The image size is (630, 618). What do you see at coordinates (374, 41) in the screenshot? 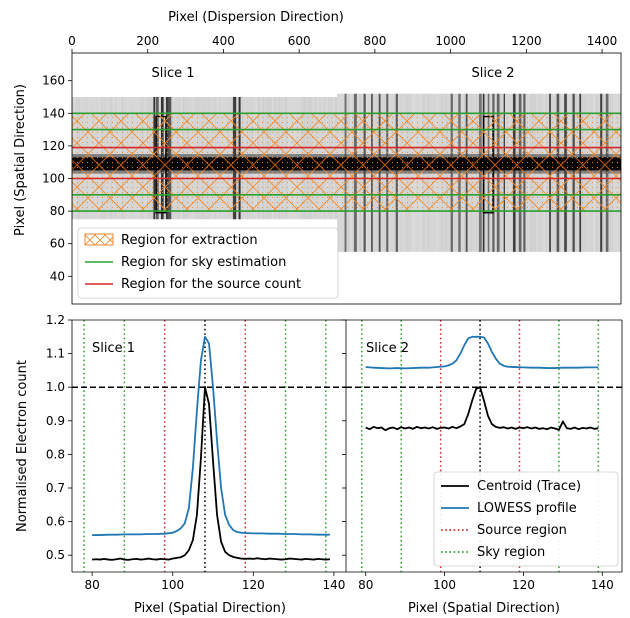
I see `top-x-tick-label: 800` at bounding box center [374, 41].